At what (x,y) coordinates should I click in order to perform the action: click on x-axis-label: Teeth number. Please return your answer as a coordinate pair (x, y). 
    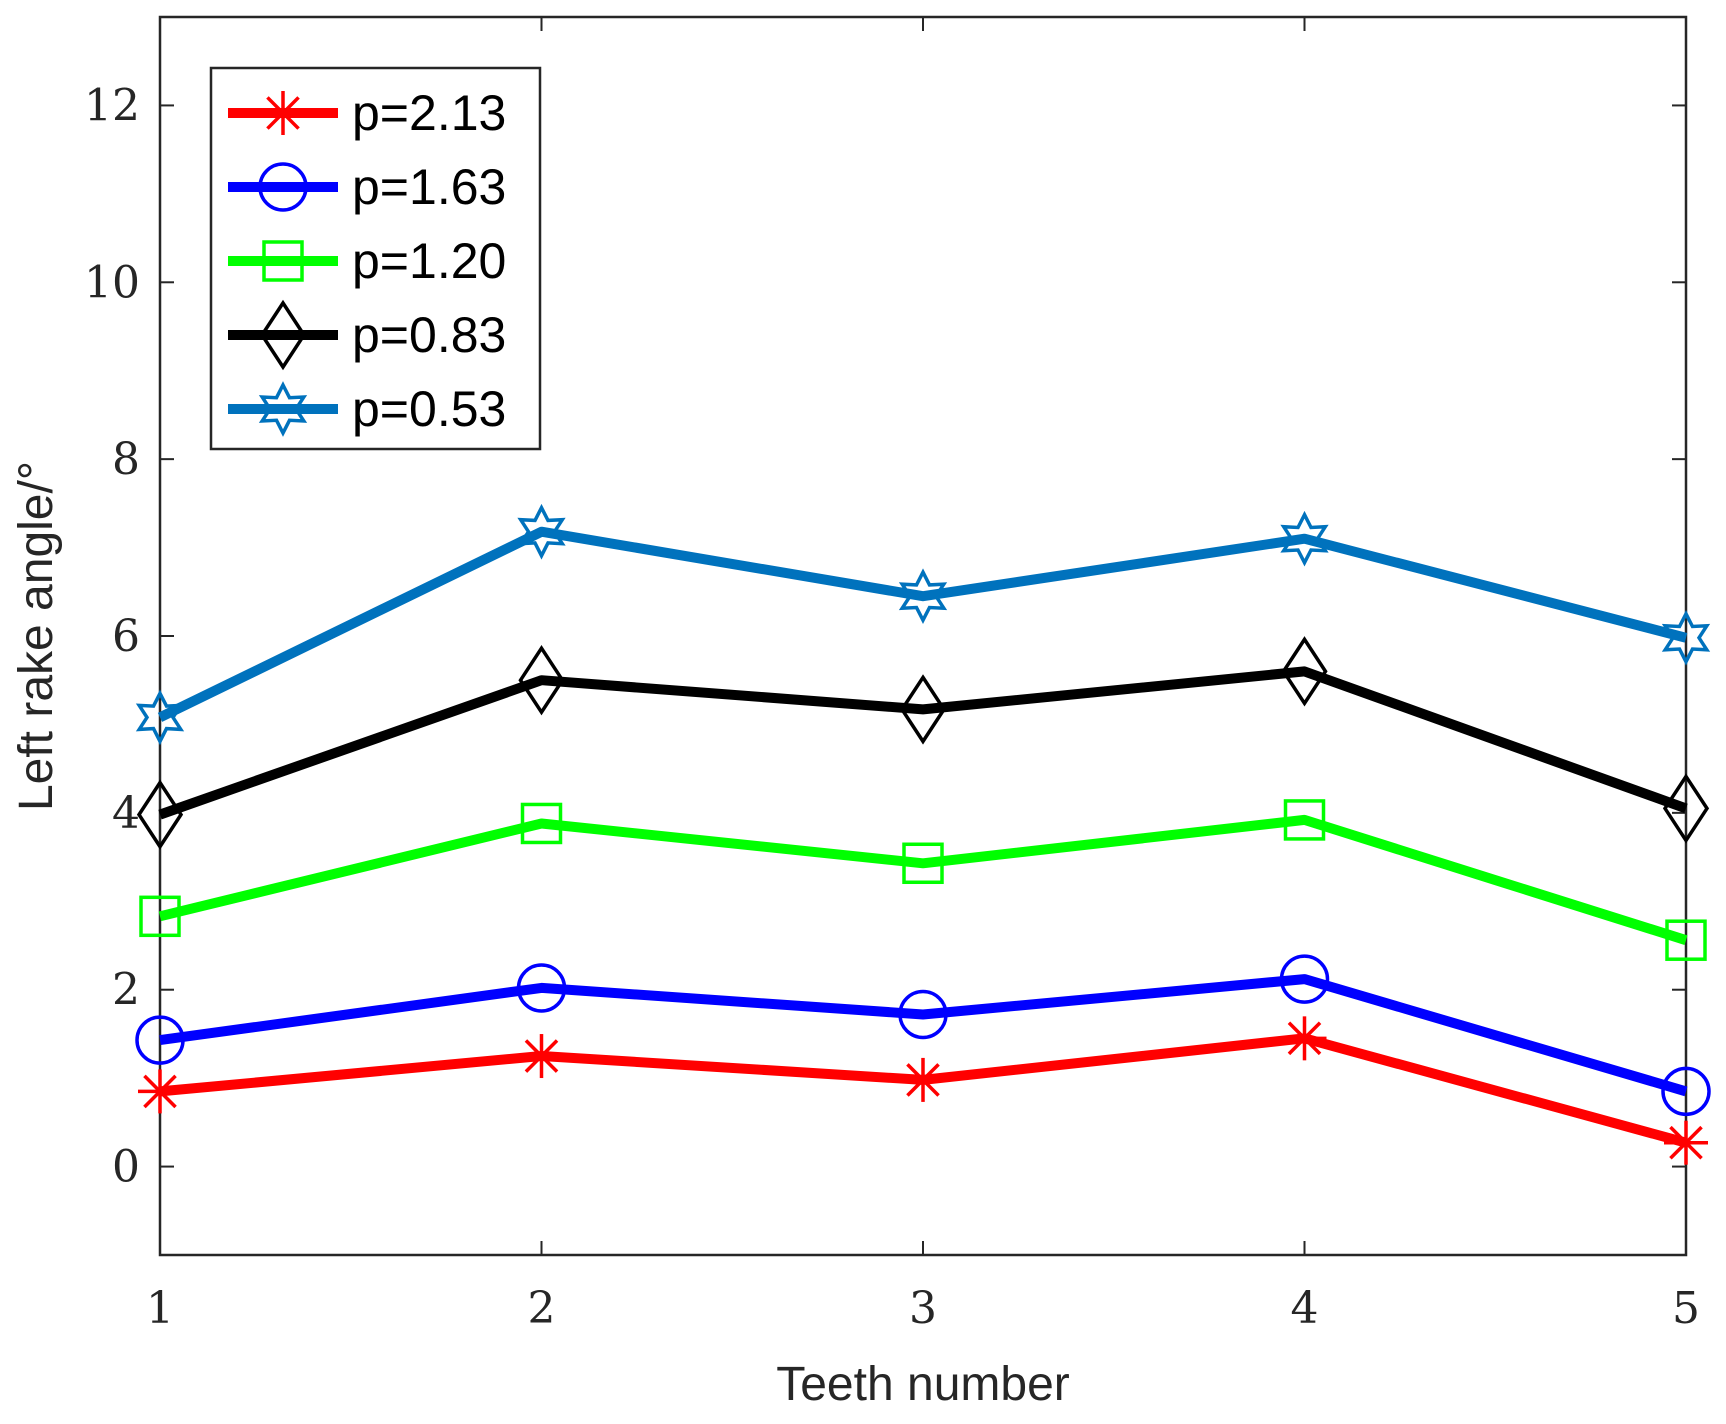
    Looking at the image, I should click on (923, 1384).